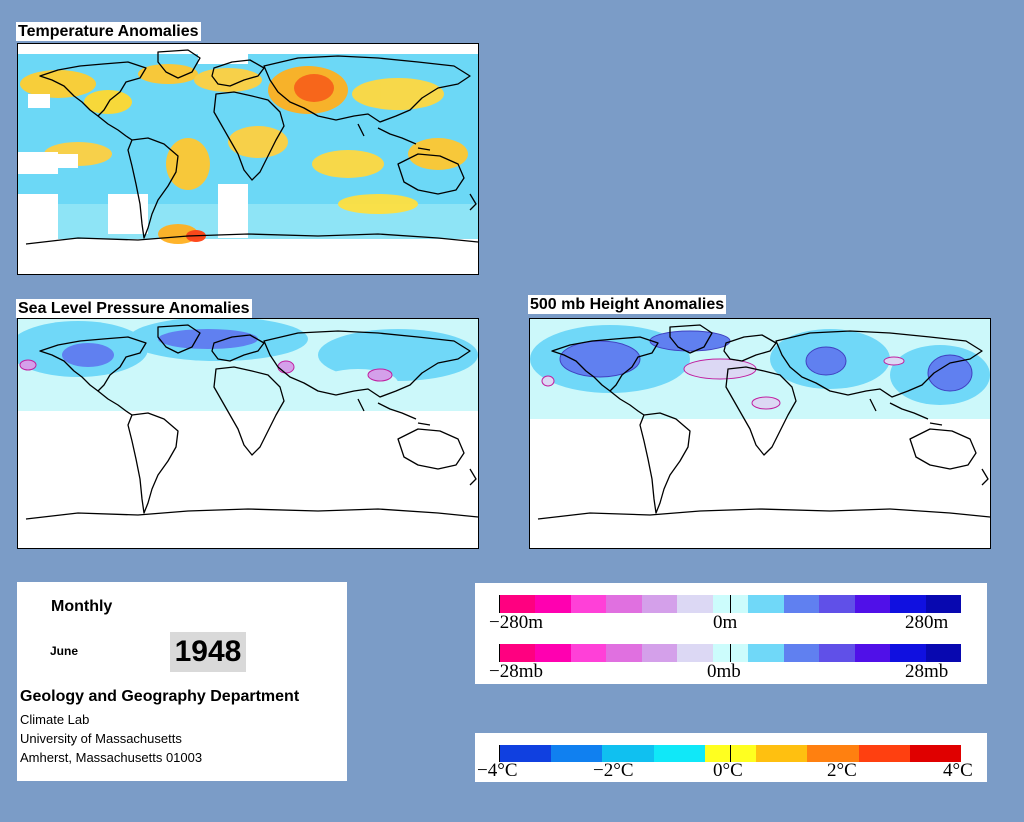 This screenshot has height=822, width=1024. What do you see at coordinates (111, 757) in the screenshot?
I see `address-line: Amherst, Massachusetts 01003` at bounding box center [111, 757].